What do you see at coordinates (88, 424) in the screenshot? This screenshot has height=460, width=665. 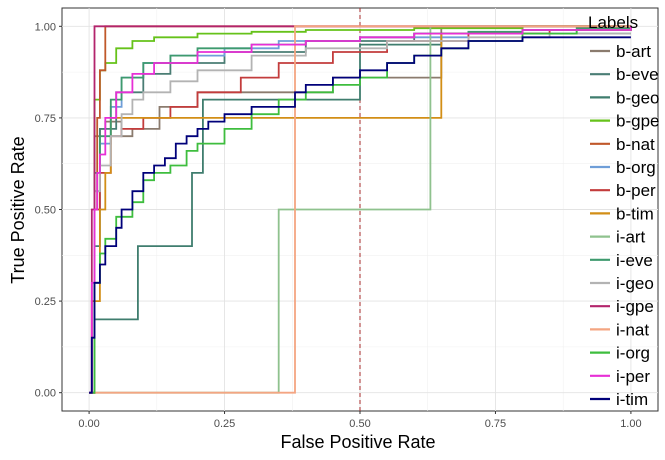 I see `x-tick-label: 0.00` at bounding box center [88, 424].